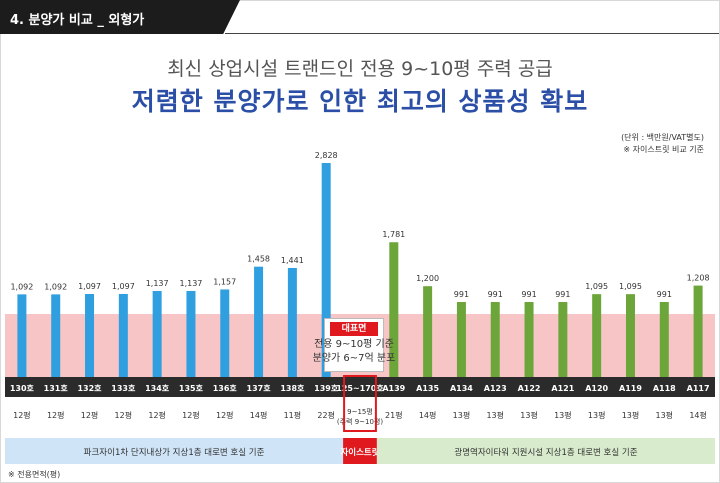  What do you see at coordinates (56, 388) in the screenshot?
I see `category-label: 131호` at bounding box center [56, 388].